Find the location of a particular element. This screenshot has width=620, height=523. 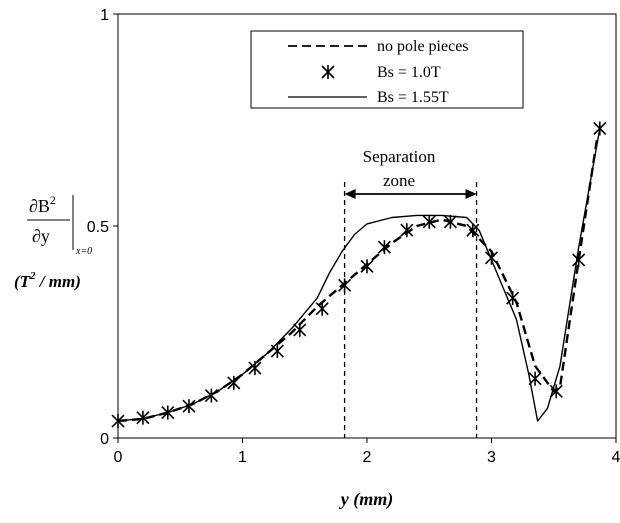

legend-swatch-bs1 is located at coordinates (328, 72).